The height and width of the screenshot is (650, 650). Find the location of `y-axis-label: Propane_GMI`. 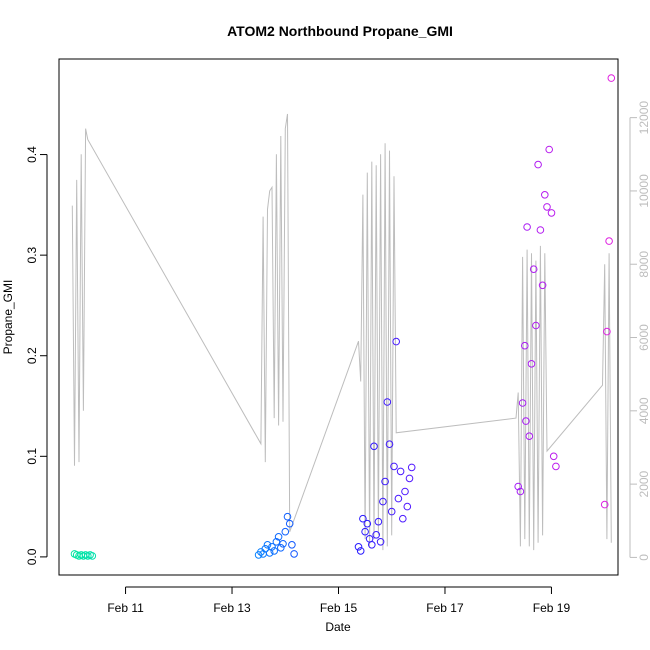

y-axis-label: Propane_GMI is located at coordinates (8, 317).